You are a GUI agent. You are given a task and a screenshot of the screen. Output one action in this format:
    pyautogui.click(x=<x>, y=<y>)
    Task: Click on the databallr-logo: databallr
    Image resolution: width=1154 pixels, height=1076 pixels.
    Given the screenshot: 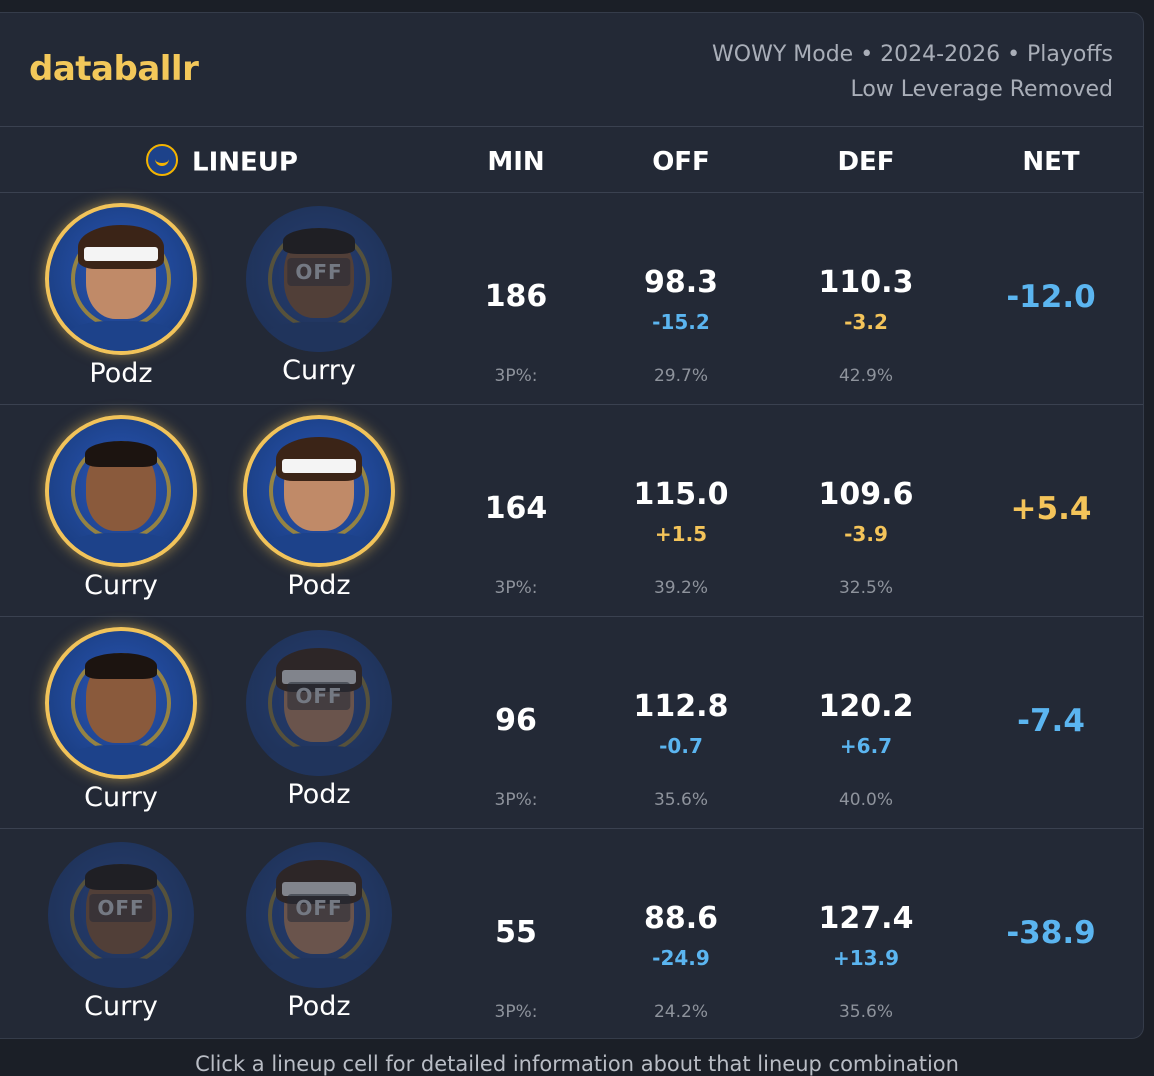 What is the action you would take?
    pyautogui.click(x=114, y=69)
    